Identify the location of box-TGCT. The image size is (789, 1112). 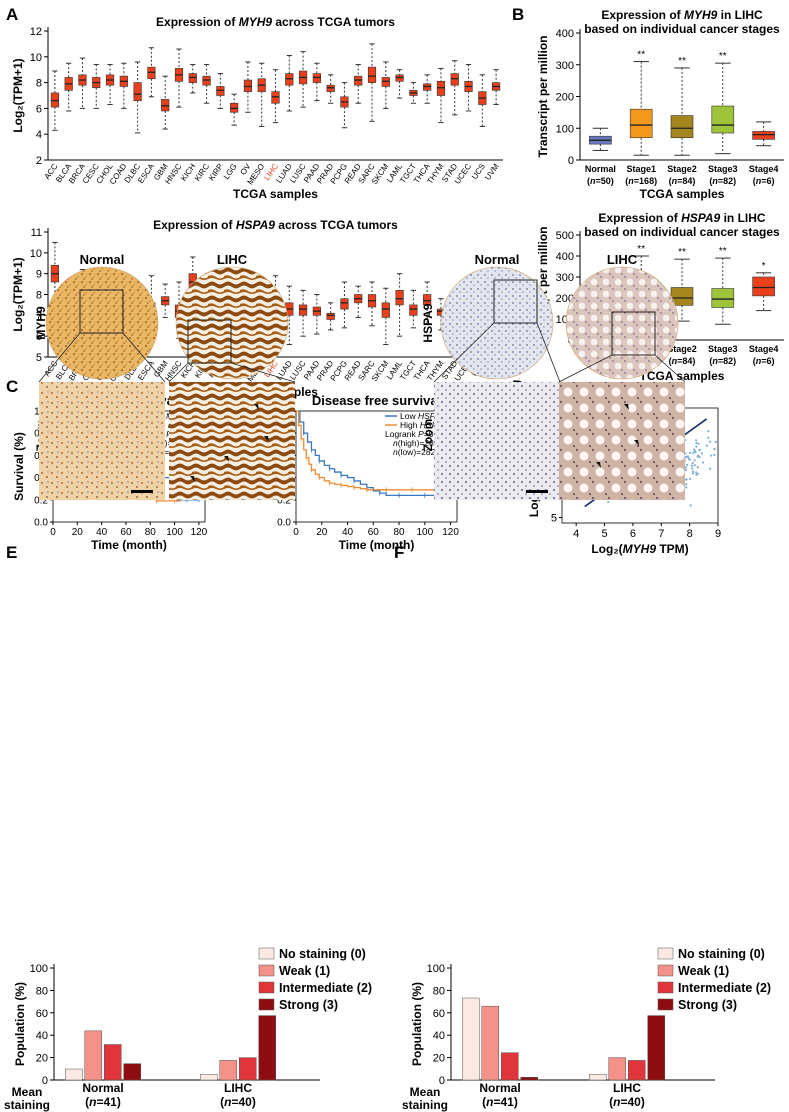
(413, 310).